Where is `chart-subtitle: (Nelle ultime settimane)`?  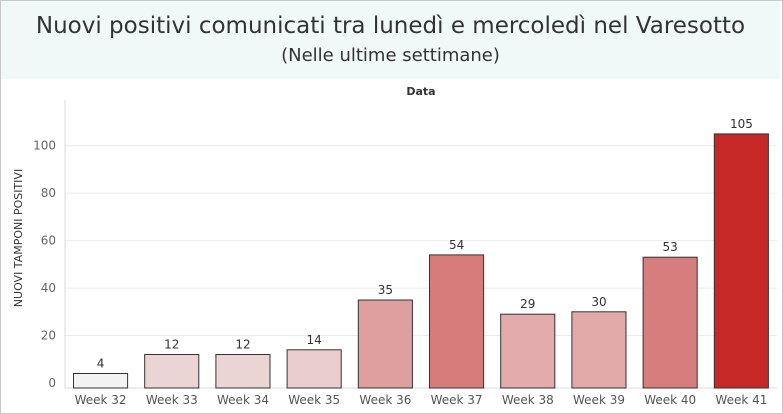 chart-subtitle: (Nelle ultime settimane) is located at coordinates (390, 55).